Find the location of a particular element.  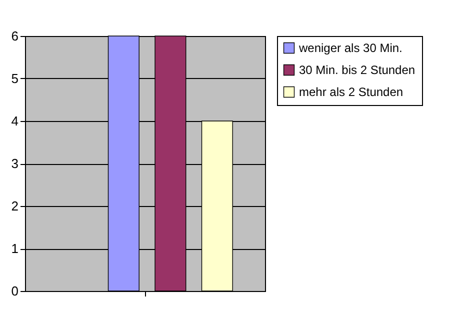

y-tick-label: 4 is located at coordinates (14, 121).